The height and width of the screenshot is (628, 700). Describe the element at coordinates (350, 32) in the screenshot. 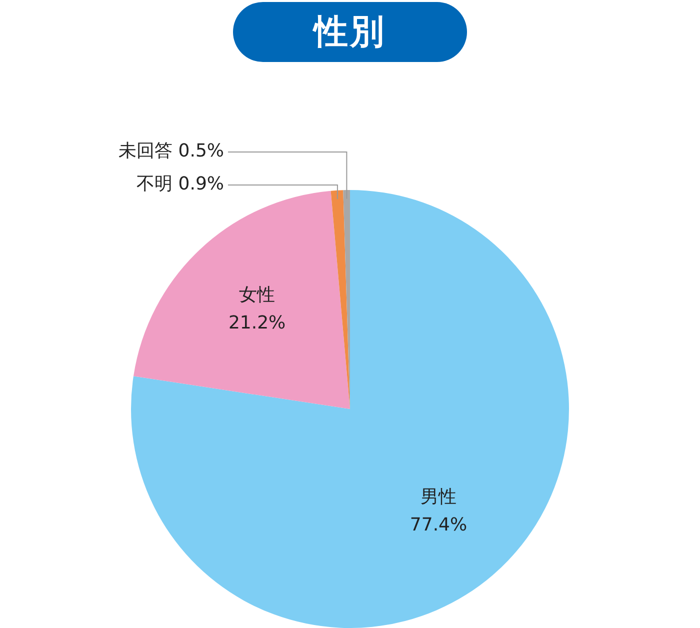

I see `chart-title: 性別` at that location.